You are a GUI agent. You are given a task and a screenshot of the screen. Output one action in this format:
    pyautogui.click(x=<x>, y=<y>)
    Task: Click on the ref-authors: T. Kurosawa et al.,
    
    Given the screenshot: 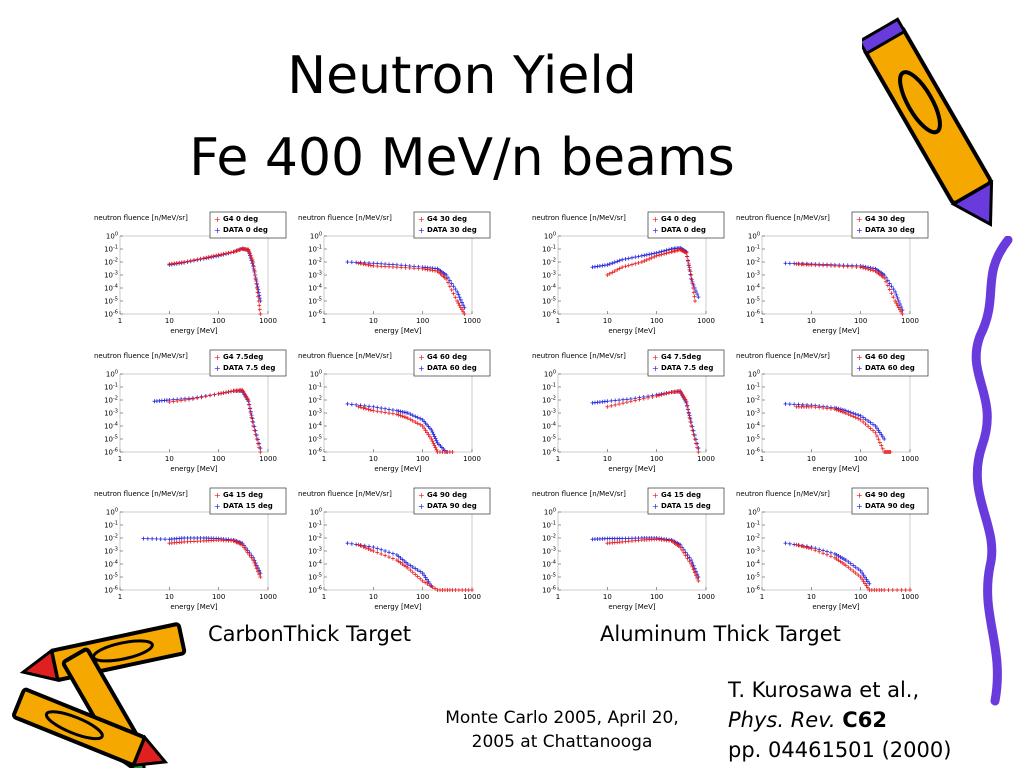 What is the action you would take?
    pyautogui.click(x=824, y=690)
    